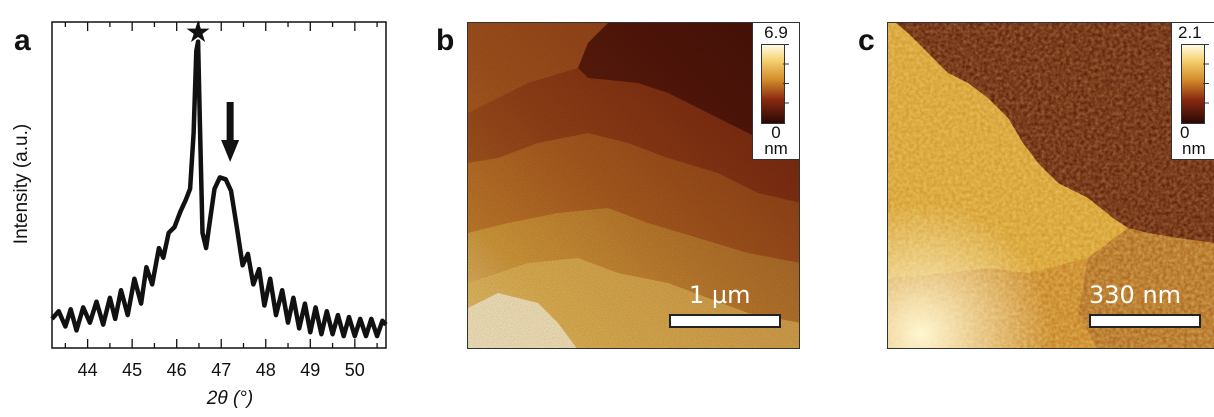  I want to click on down-arrow-icon, so click(230, 132).